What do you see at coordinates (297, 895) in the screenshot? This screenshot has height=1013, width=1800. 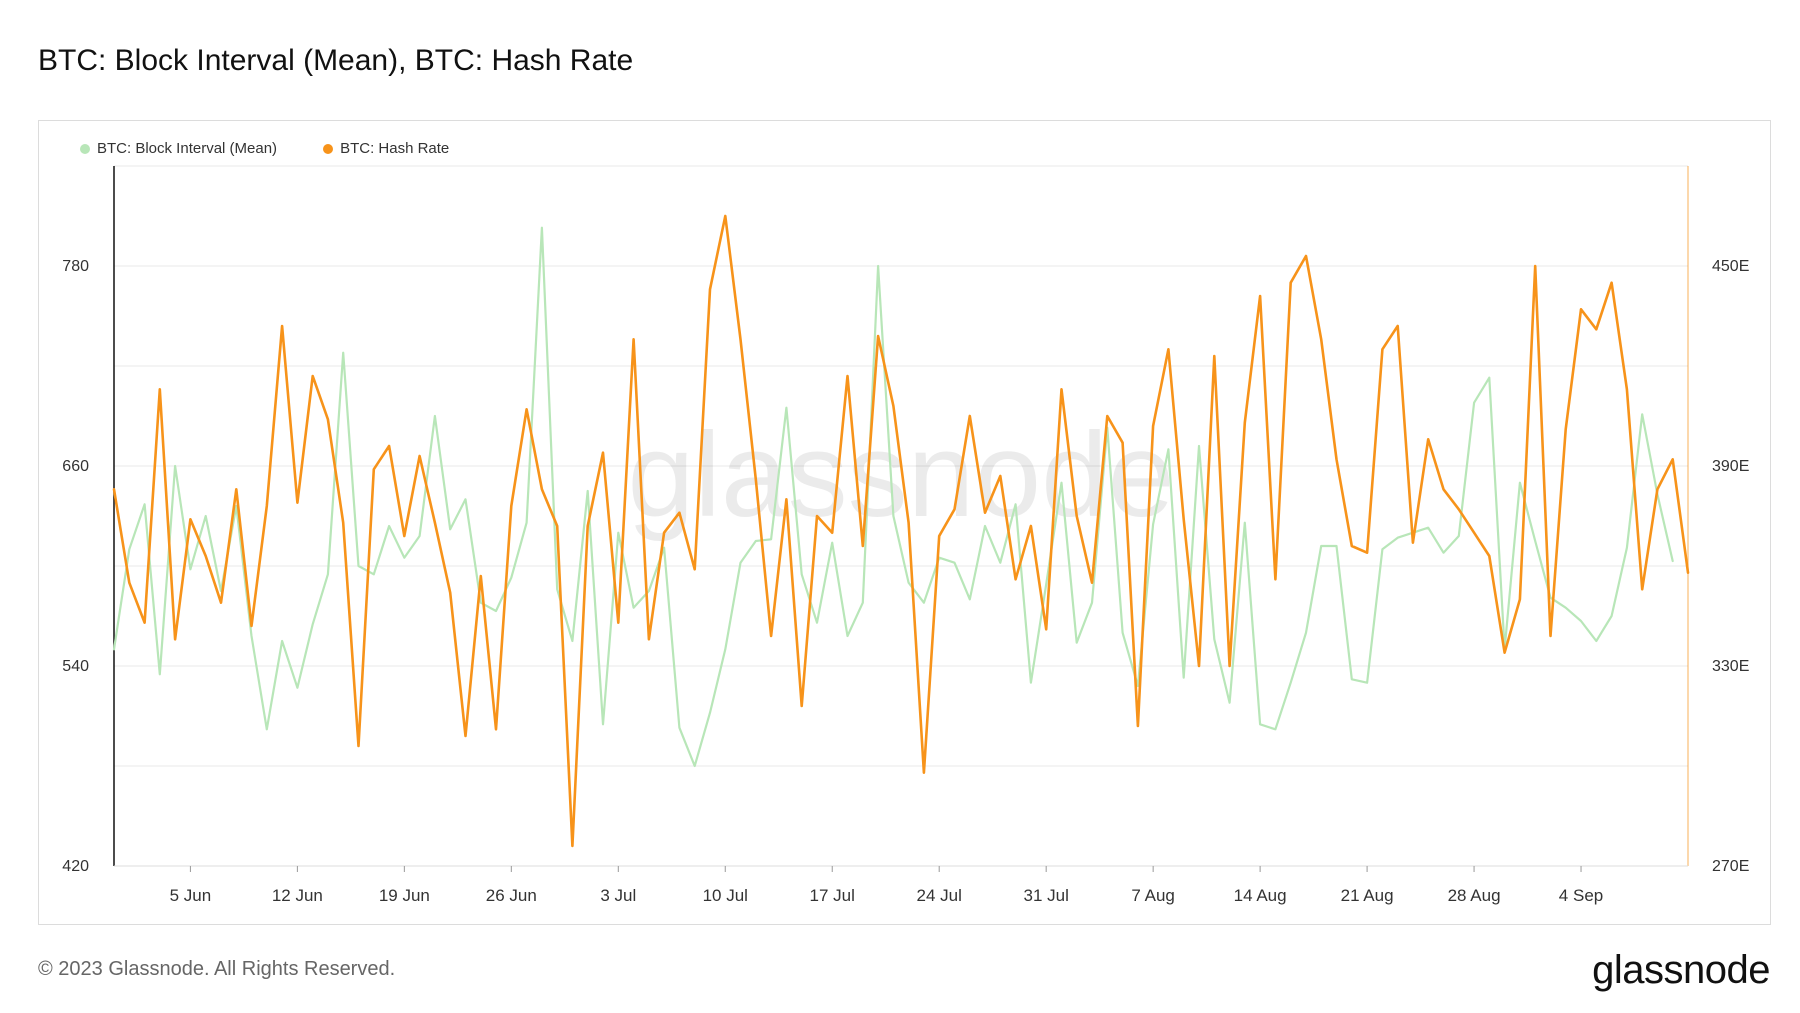 I see `x-tick-label: 12 Jun` at bounding box center [297, 895].